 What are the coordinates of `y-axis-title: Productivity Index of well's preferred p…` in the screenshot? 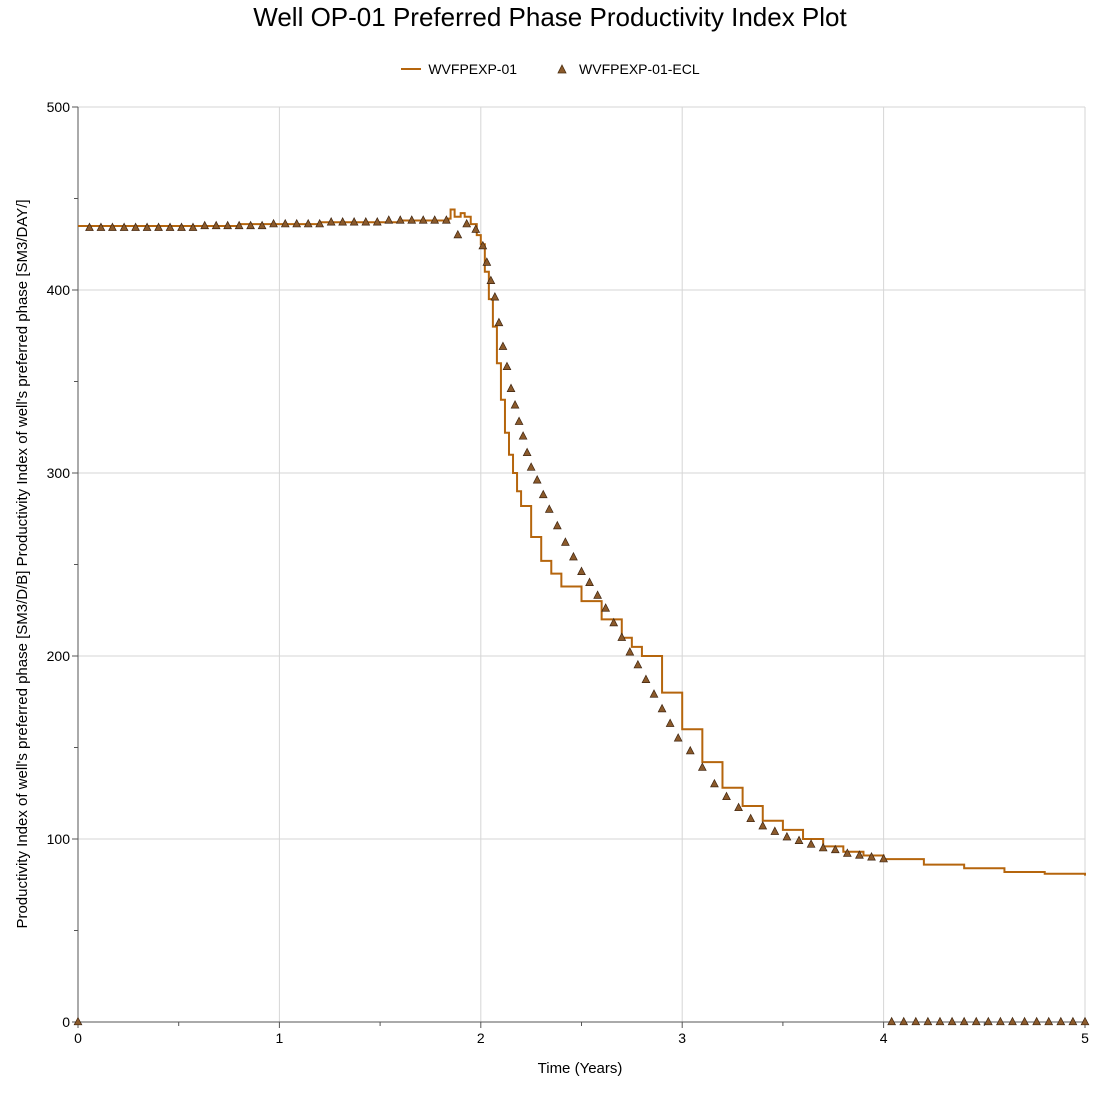 It's located at (22, 563).